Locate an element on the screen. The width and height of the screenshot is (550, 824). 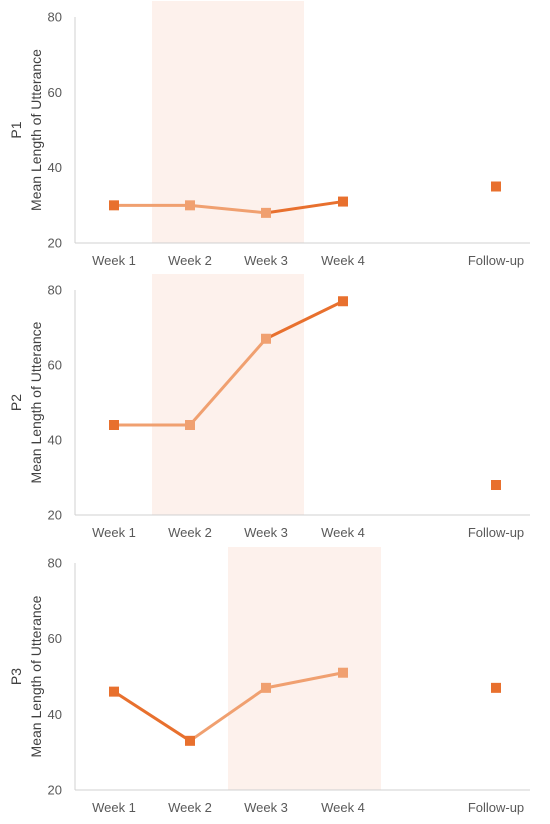
participant-label: P2 is located at coordinates (16, 402).